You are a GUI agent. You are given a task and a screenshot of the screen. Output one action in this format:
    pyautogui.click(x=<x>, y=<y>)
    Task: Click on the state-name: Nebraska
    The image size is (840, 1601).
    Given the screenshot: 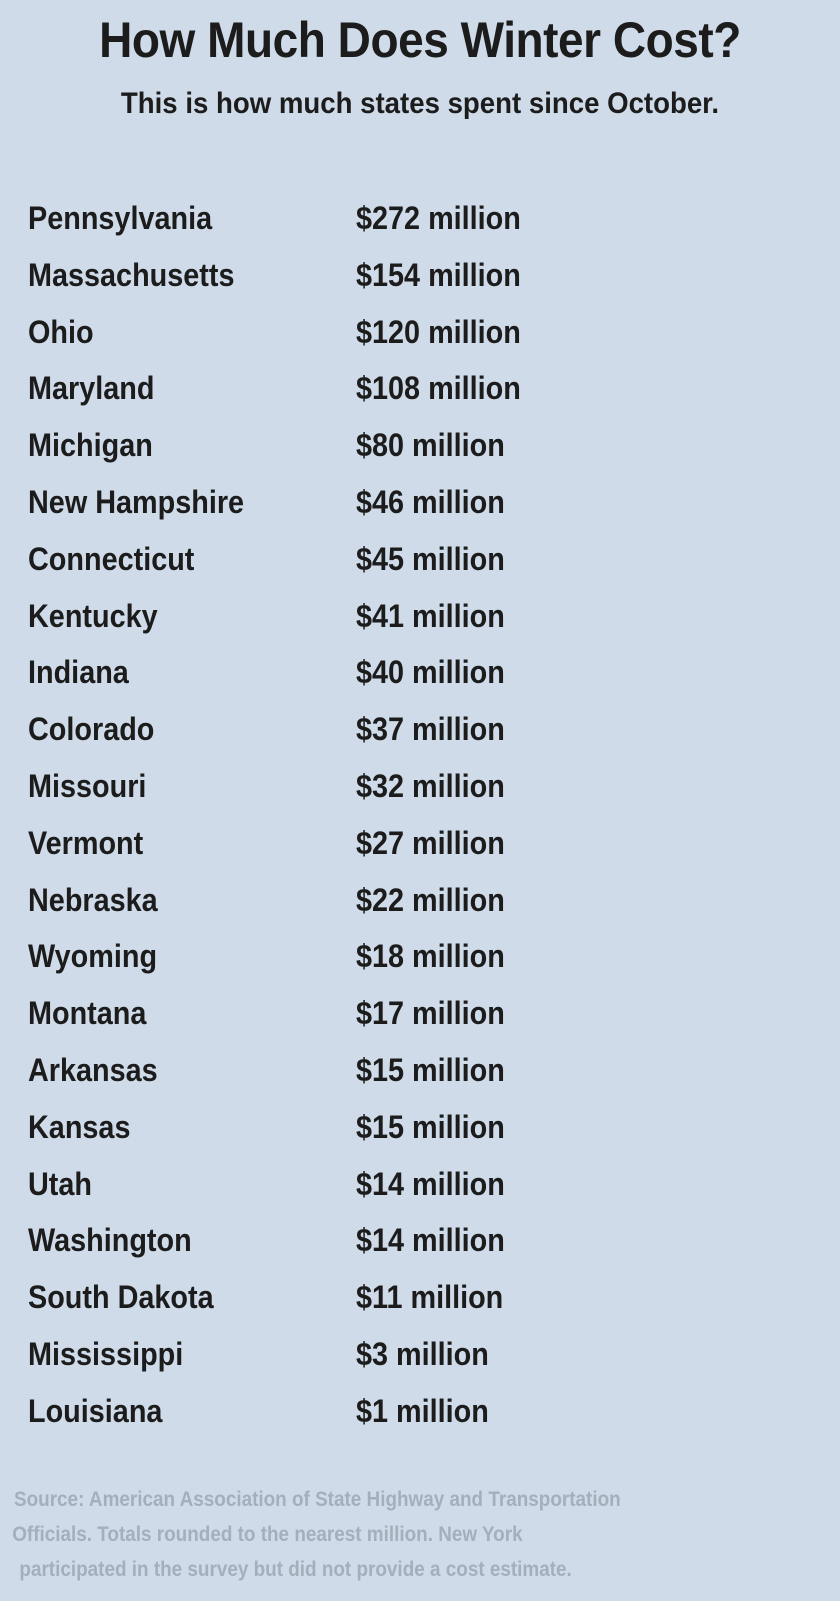 What is the action you would take?
    pyautogui.click(x=93, y=899)
    